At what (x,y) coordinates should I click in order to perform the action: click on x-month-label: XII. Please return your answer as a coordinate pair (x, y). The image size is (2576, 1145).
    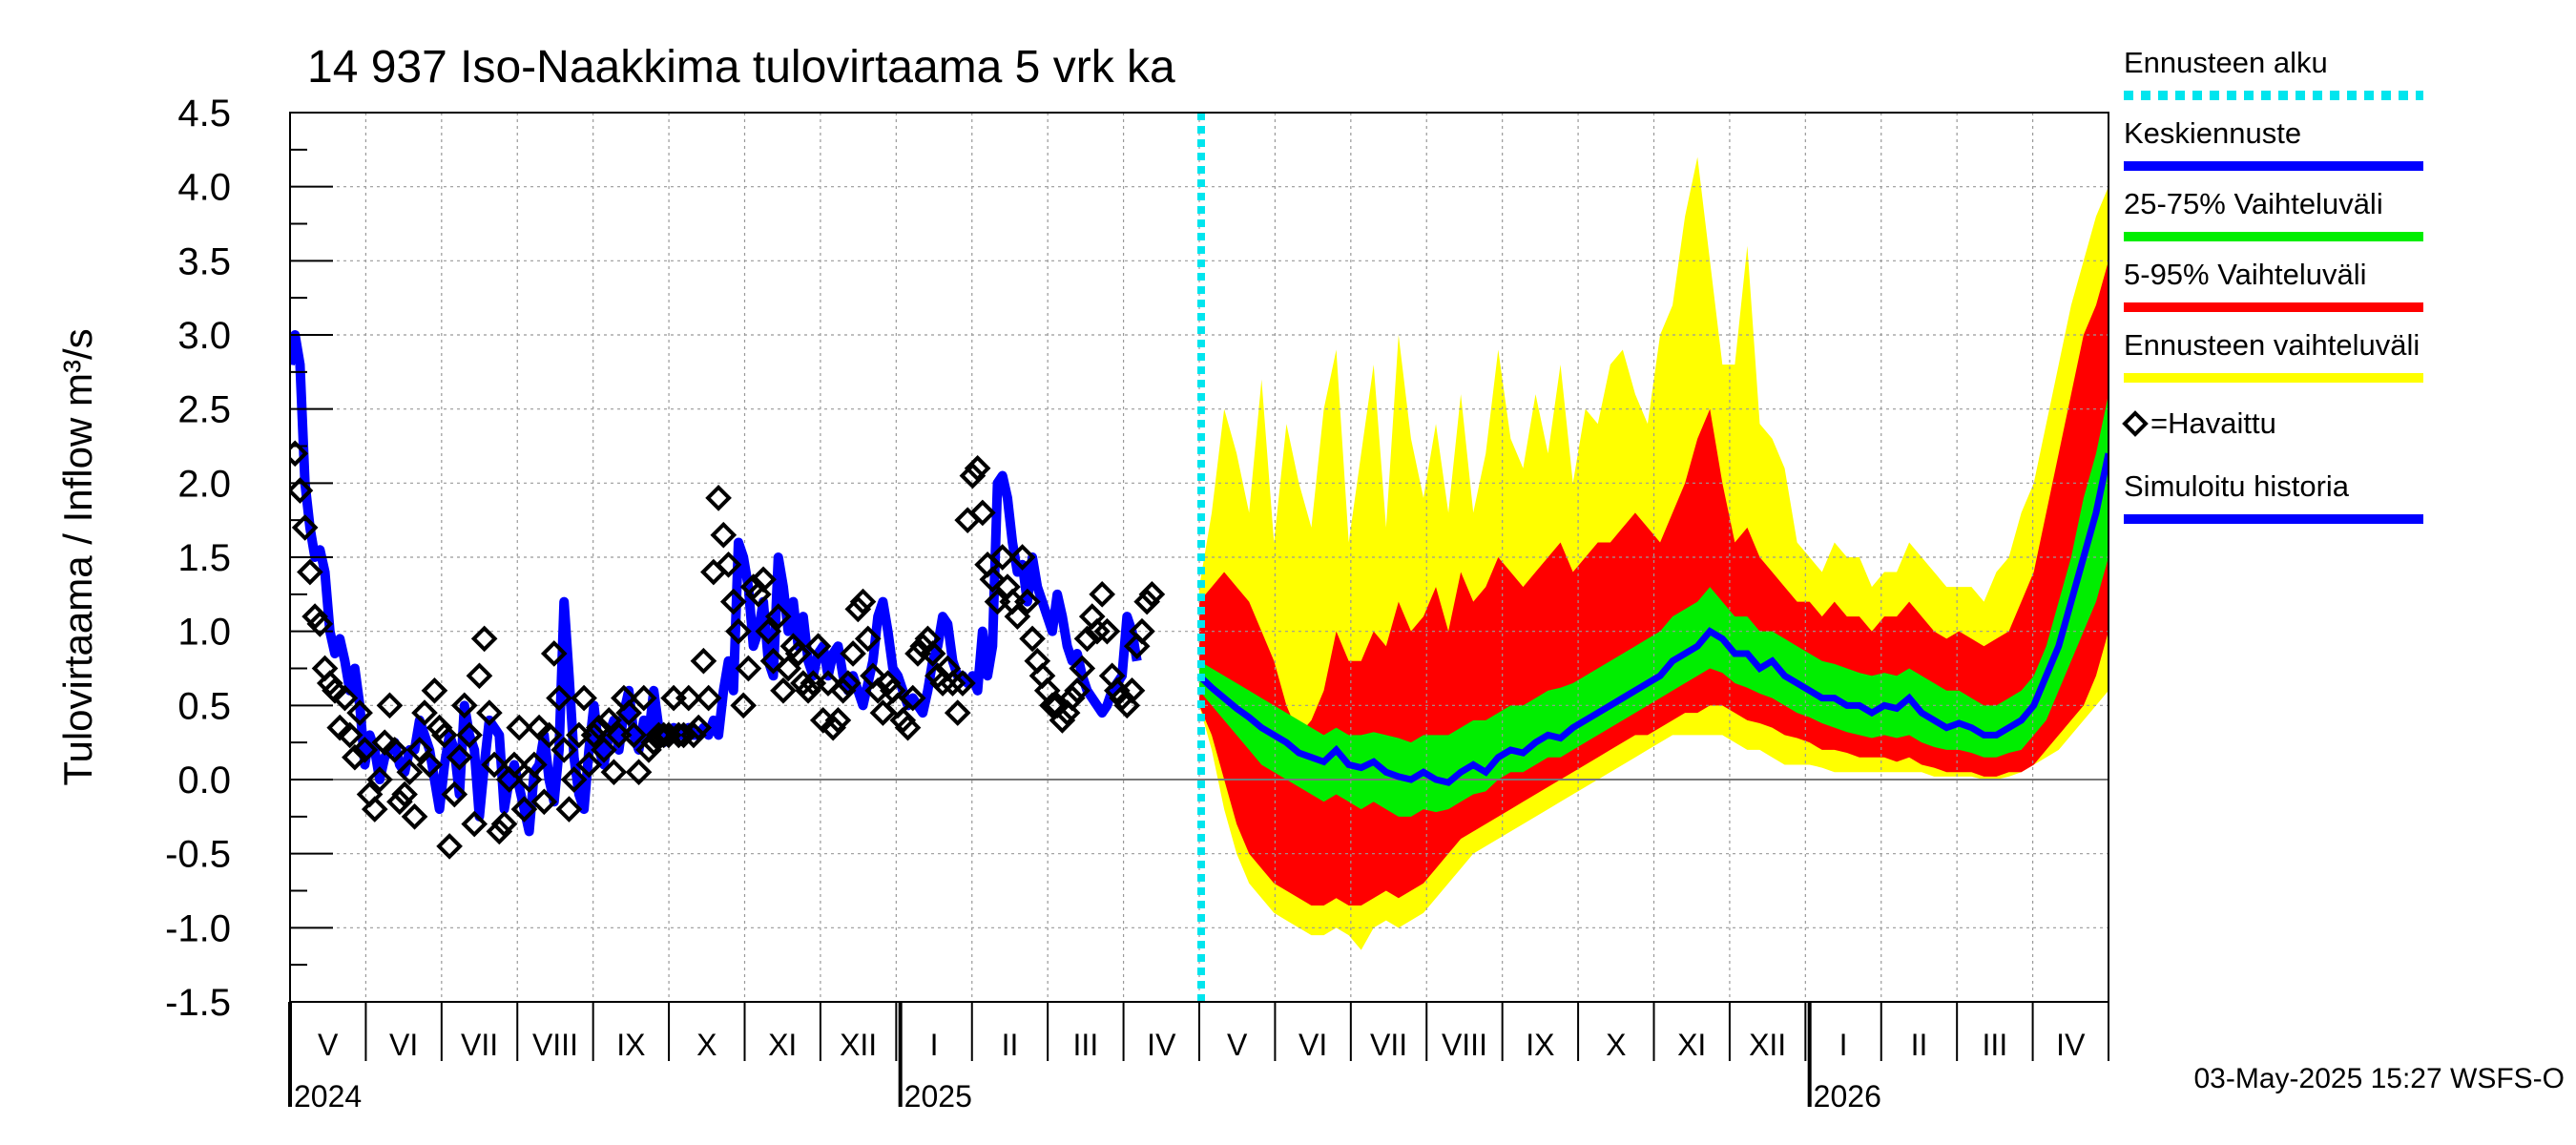
    Looking at the image, I should click on (858, 1045).